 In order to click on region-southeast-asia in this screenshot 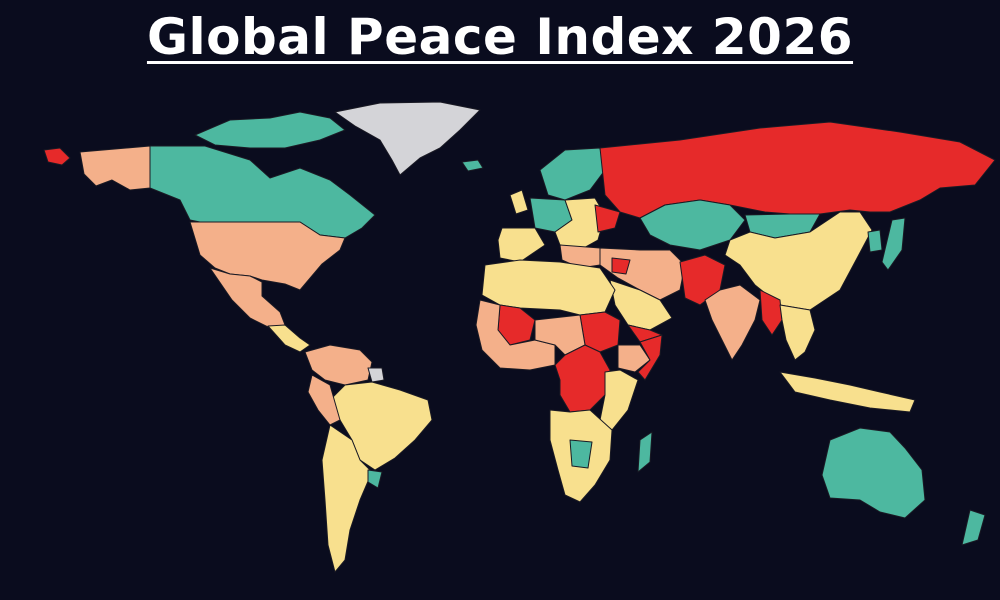, I will do `click(797, 332)`.